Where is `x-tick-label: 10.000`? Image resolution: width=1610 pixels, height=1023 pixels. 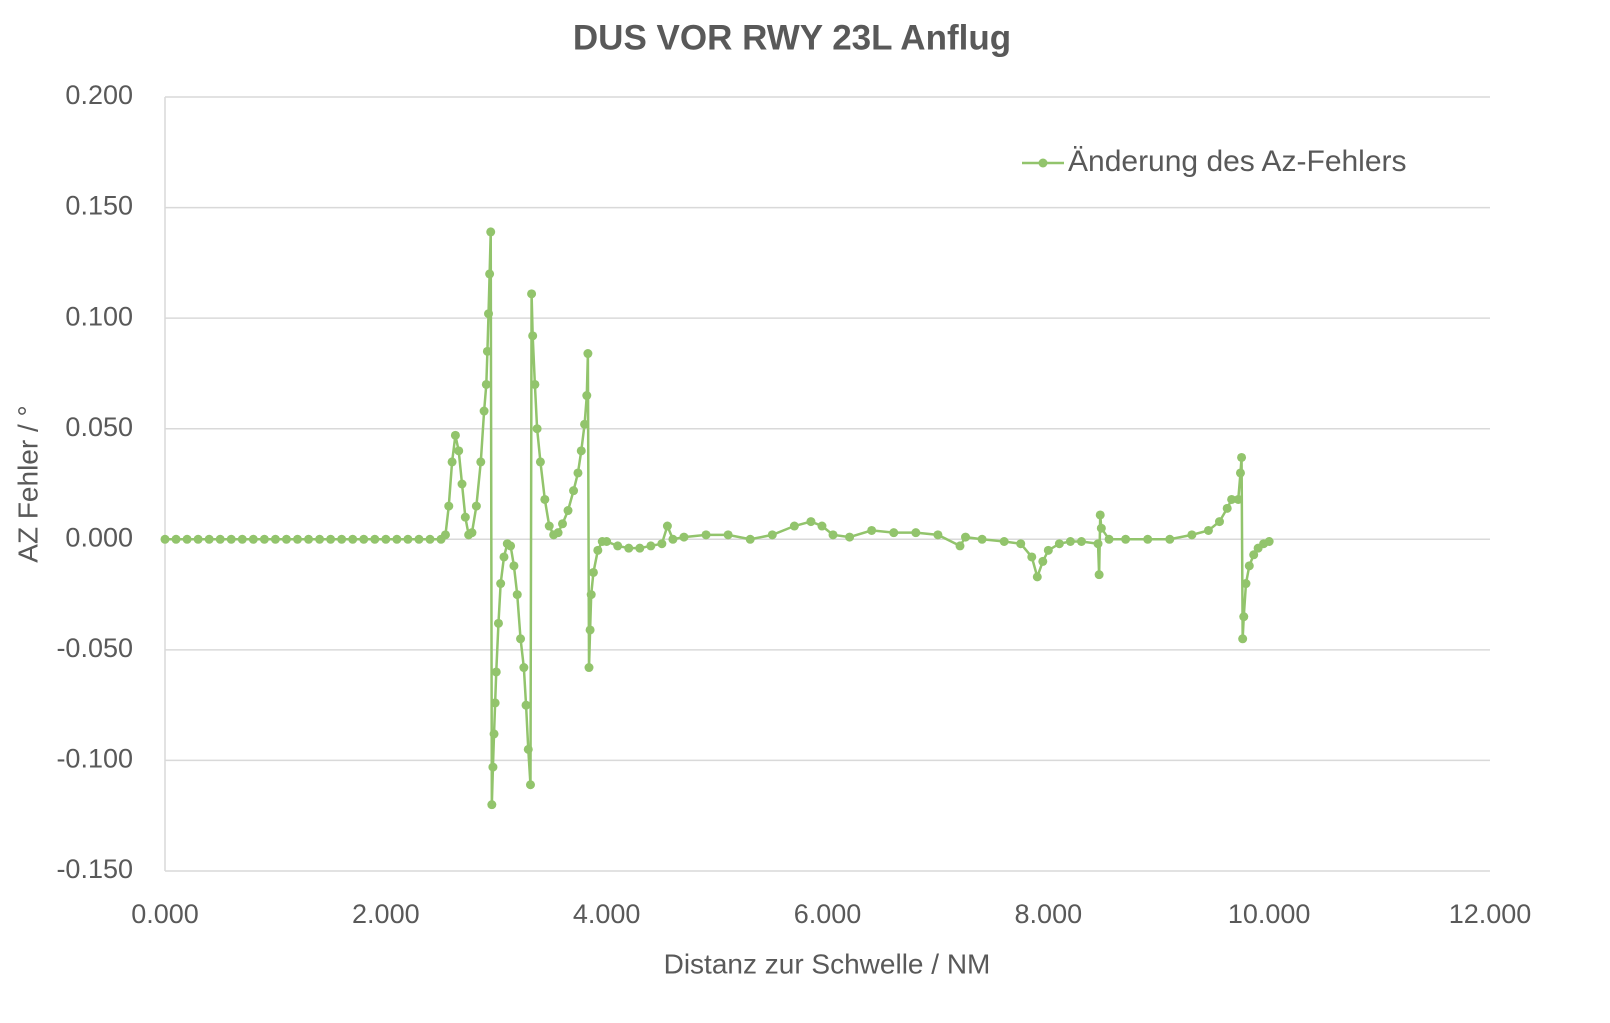
x-tick-label: 10.000 is located at coordinates (1269, 914).